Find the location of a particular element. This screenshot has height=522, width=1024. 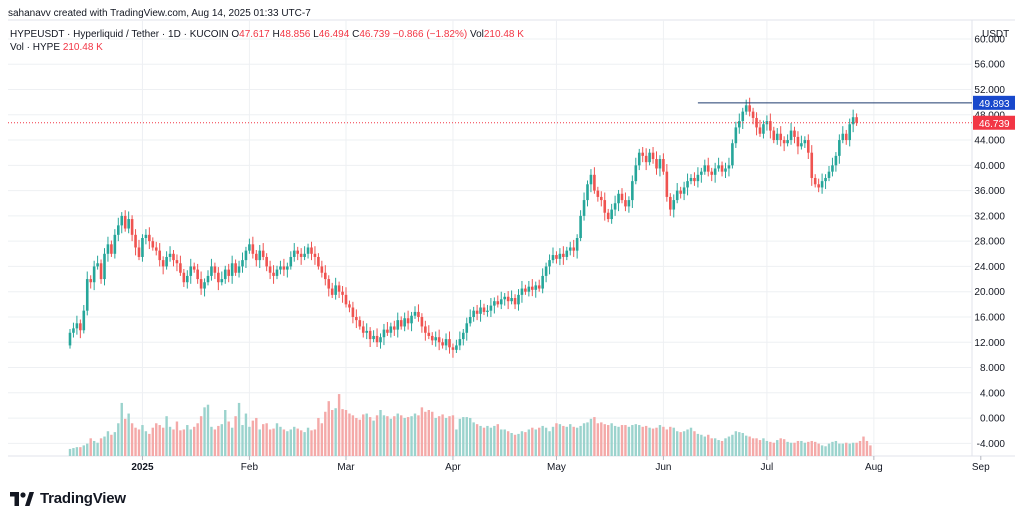

level-price-badge is located at coordinates (994, 102).